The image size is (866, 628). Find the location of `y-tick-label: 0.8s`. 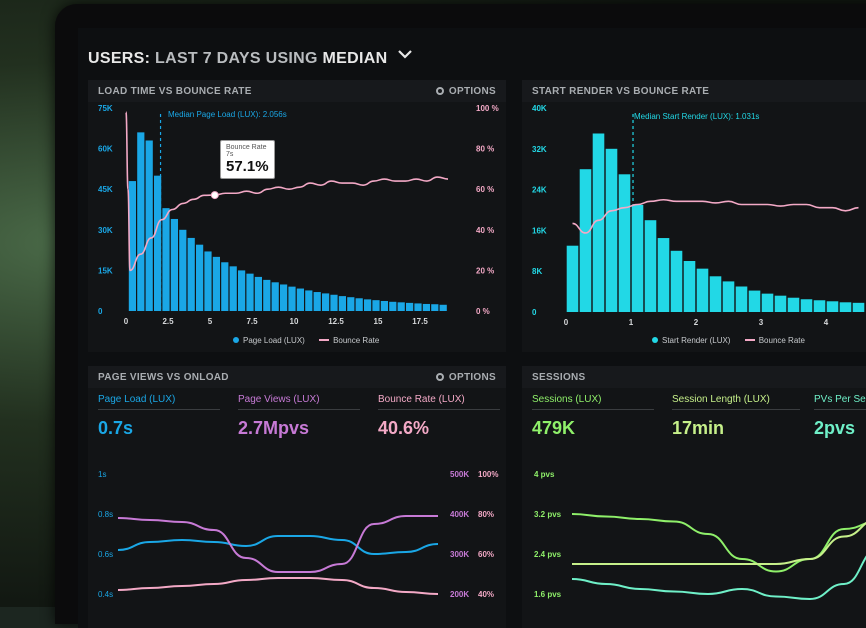

y-tick-label: 0.8s is located at coordinates (105, 514).